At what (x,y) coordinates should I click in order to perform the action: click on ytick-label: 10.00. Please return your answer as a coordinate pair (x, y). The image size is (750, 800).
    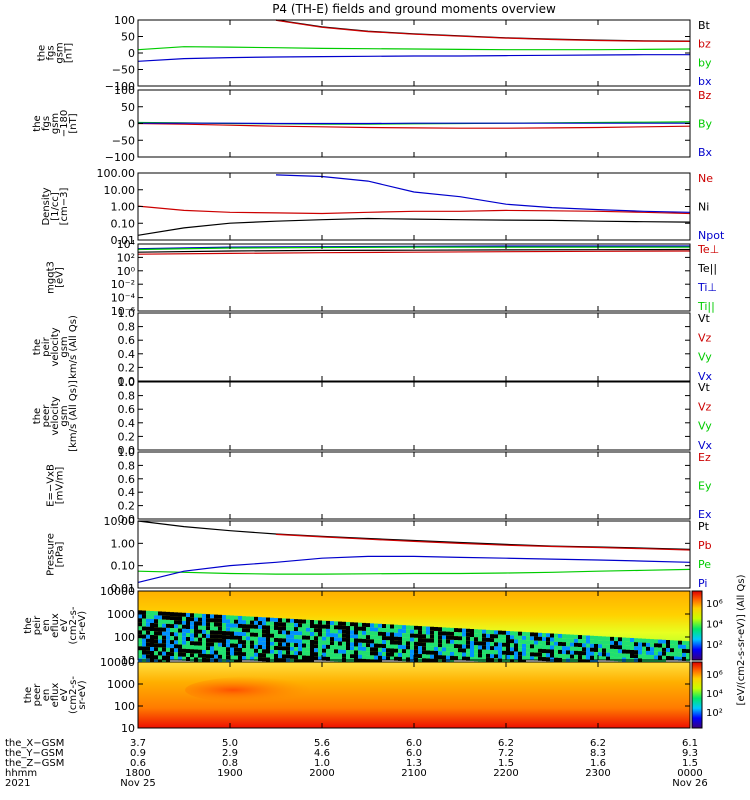
    Looking at the image, I should click on (120, 521).